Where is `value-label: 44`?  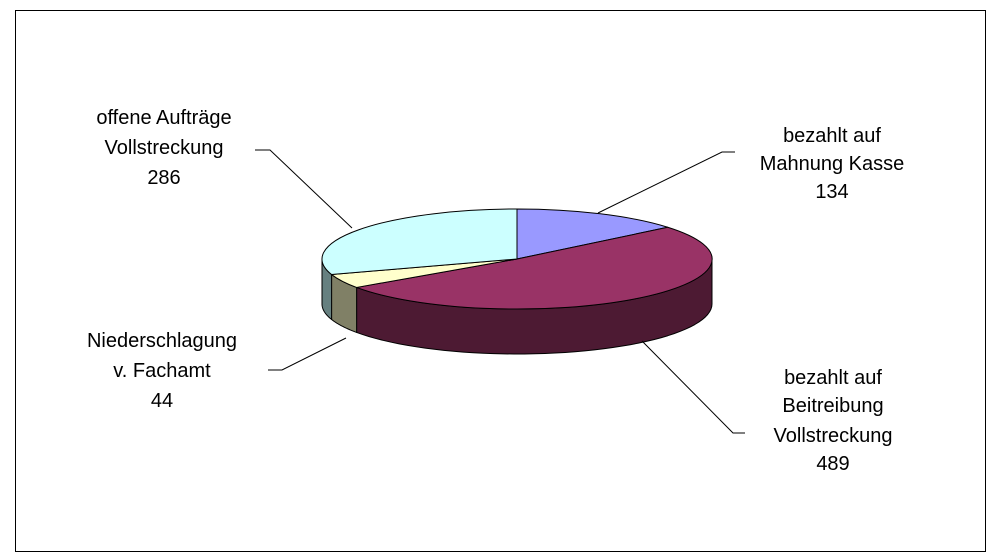 value-label: 44 is located at coordinates (162, 401).